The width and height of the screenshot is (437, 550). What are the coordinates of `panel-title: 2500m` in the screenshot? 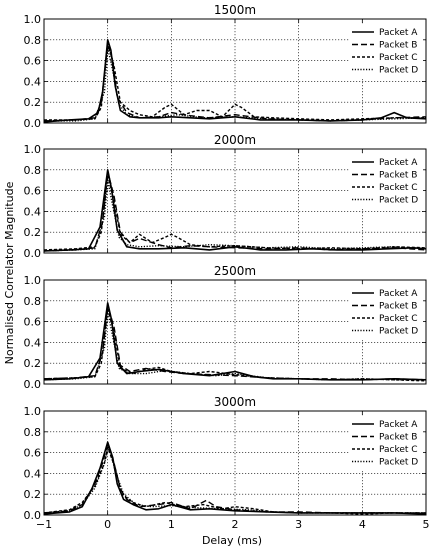 It's located at (235, 271).